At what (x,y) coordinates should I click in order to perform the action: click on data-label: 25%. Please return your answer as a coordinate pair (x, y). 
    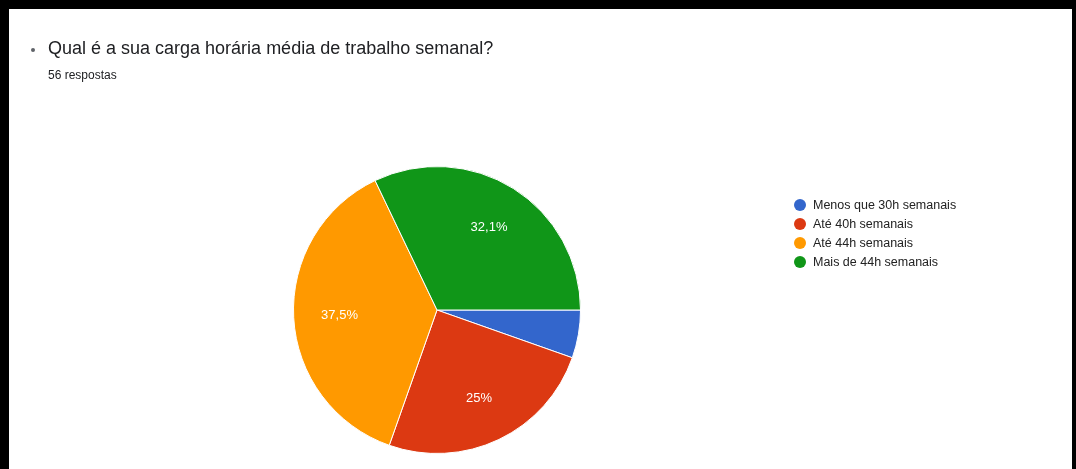
    Looking at the image, I should click on (479, 397).